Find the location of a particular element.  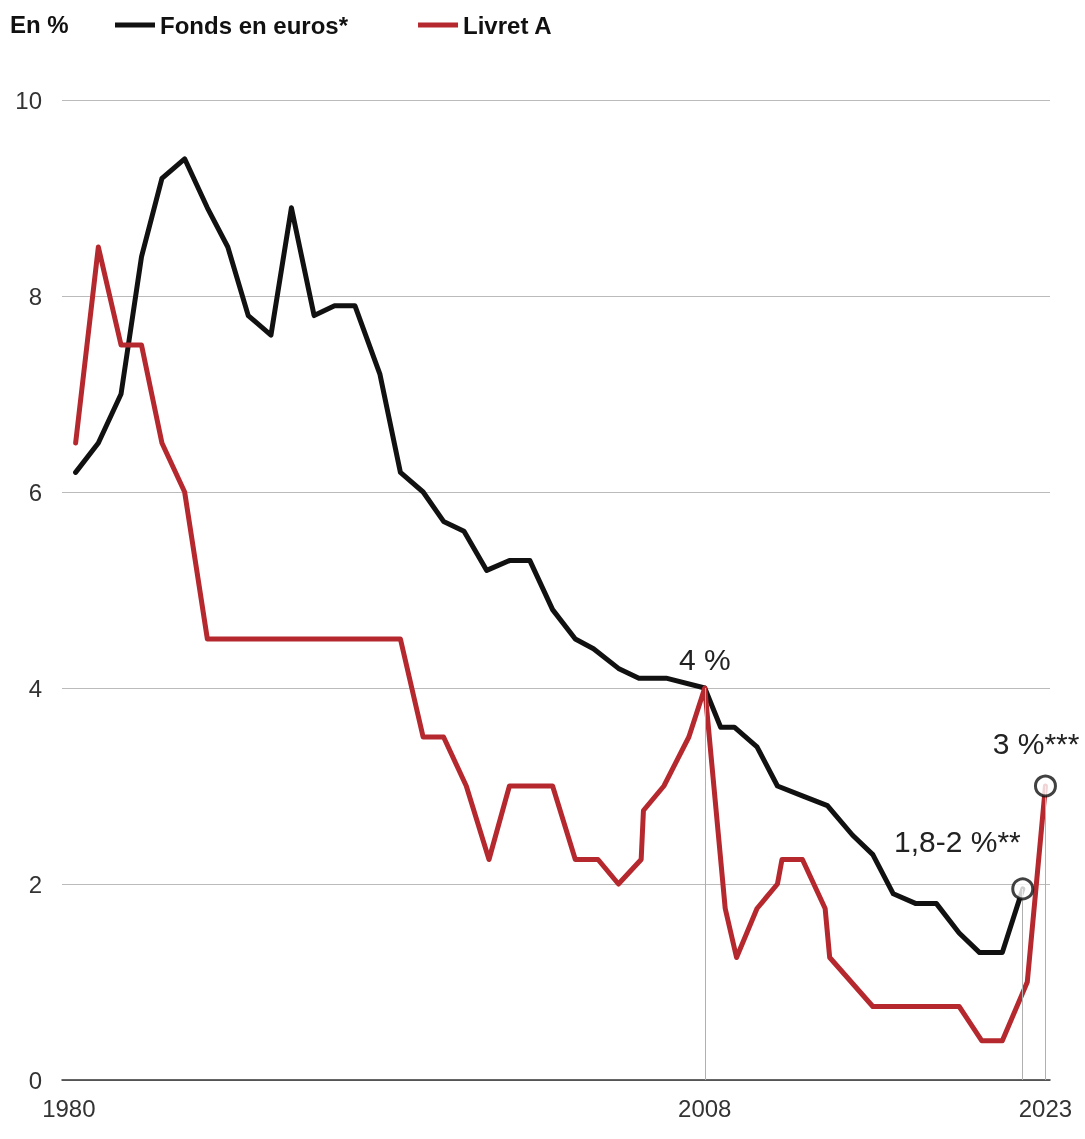

annotation: 3 %*** is located at coordinates (1036, 743).